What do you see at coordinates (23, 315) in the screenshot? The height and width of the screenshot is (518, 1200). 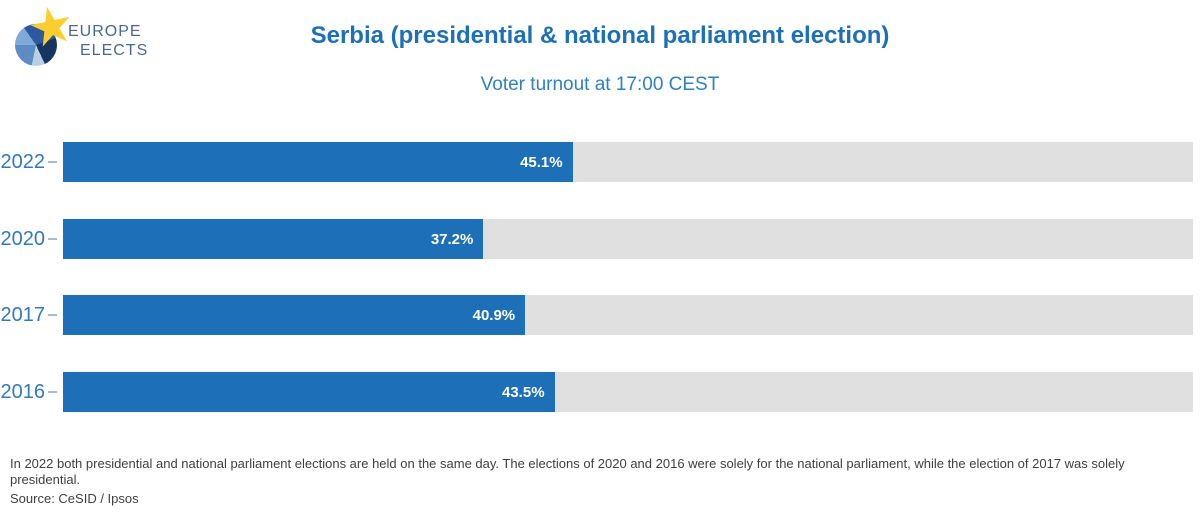 I see `category-label: 2017` at bounding box center [23, 315].